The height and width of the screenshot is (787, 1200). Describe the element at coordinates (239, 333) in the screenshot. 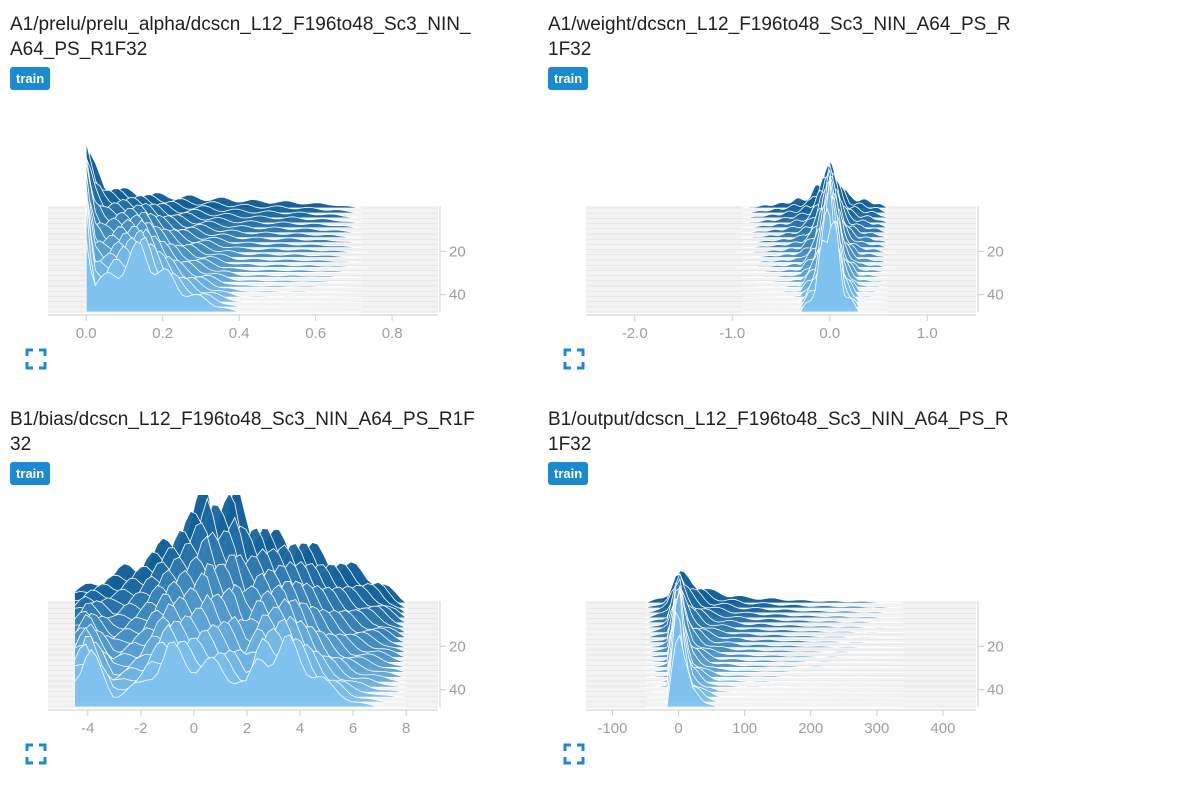

I see `x-tick-label: 0.4` at that location.